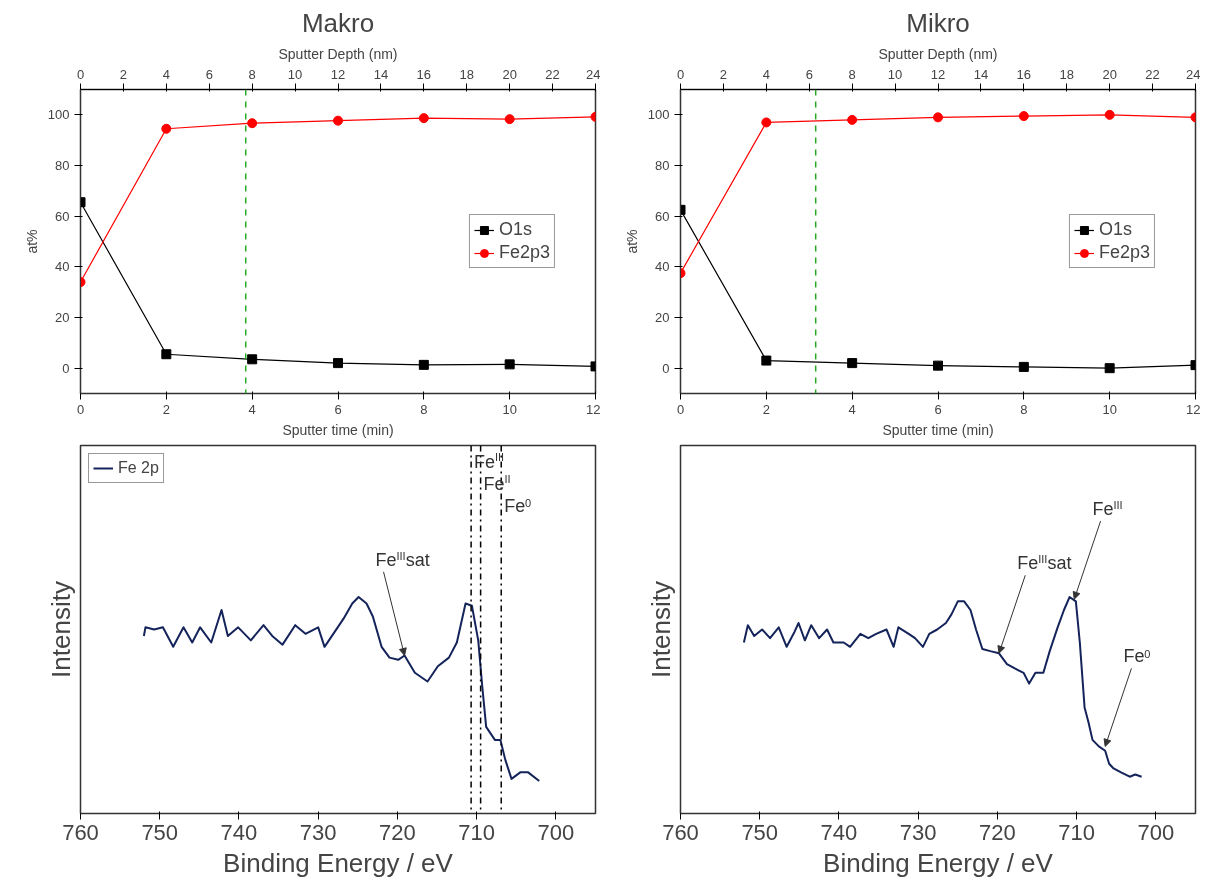 The image size is (1218, 888). Describe the element at coordinates (938, 22) in the screenshot. I see `chart-title: Mikro` at that location.